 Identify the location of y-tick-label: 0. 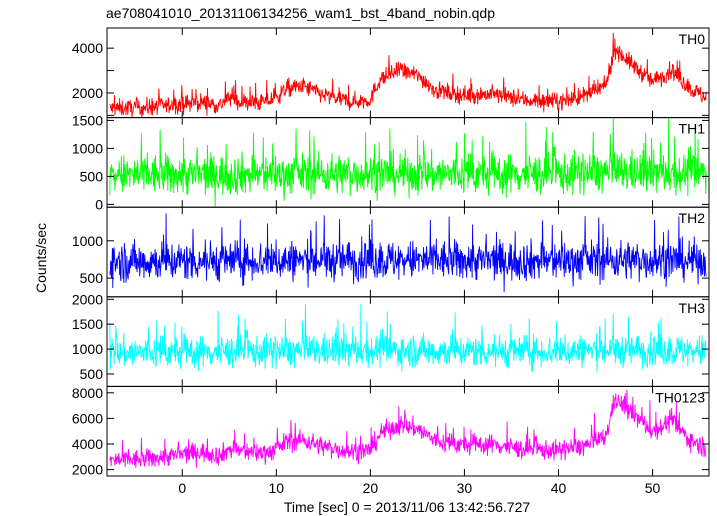
(99, 204).